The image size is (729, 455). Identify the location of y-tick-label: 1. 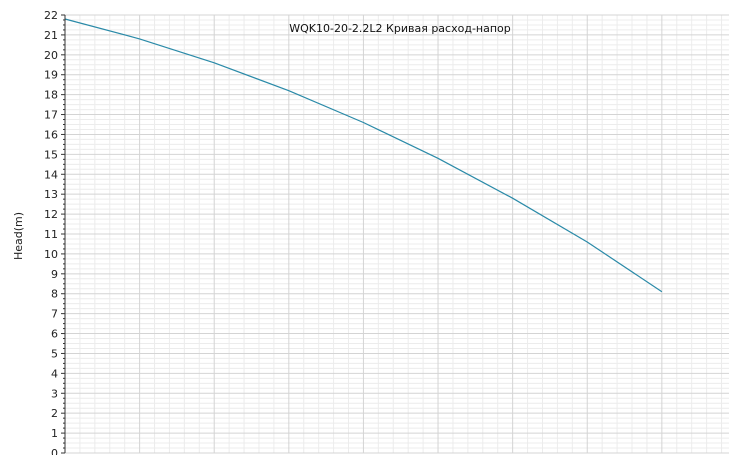
(54, 433).